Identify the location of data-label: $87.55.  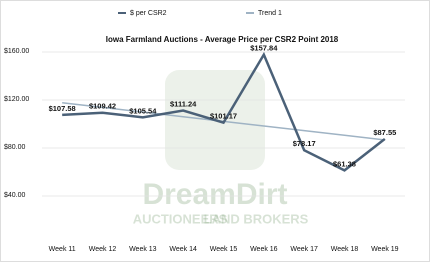
(384, 132).